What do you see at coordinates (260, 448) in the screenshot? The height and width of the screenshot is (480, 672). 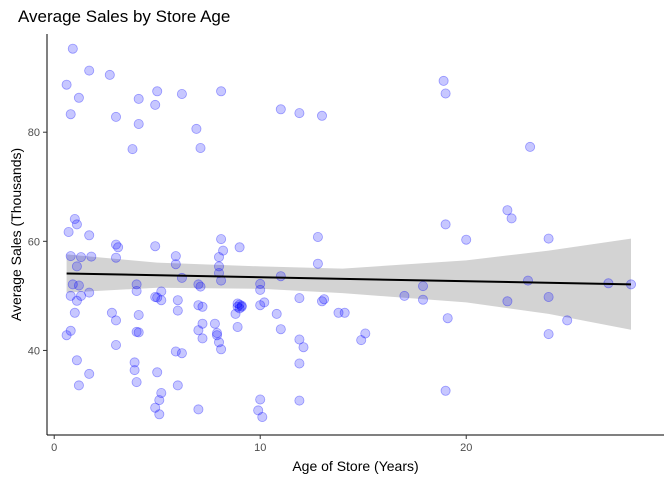 I see `x-tick-label: 10` at bounding box center [260, 448].